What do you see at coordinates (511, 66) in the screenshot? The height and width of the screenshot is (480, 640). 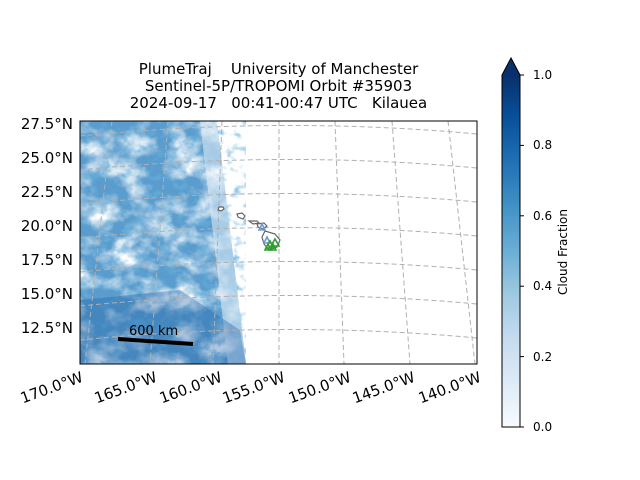 I see `colorbar-extend-arrow` at bounding box center [511, 66].